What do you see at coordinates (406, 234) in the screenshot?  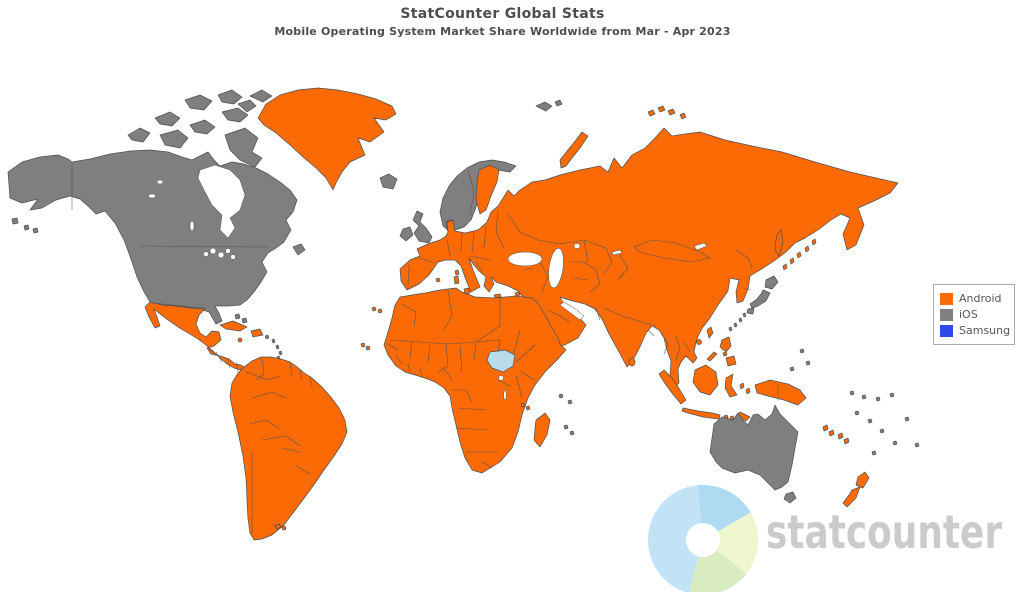 I see `region-ireland` at bounding box center [406, 234].